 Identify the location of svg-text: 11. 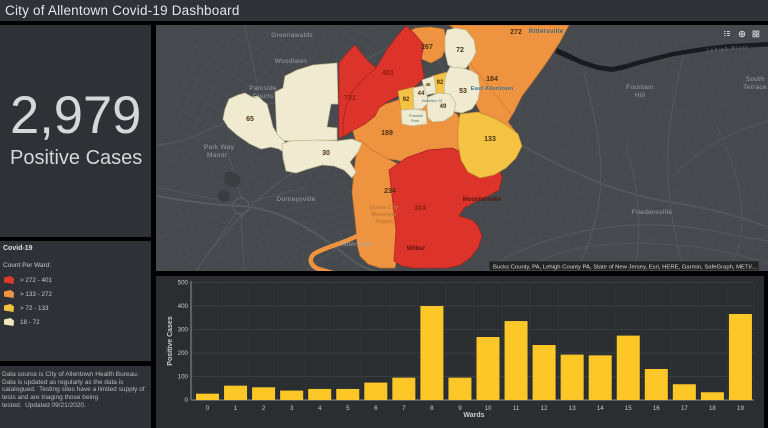
(516, 408).